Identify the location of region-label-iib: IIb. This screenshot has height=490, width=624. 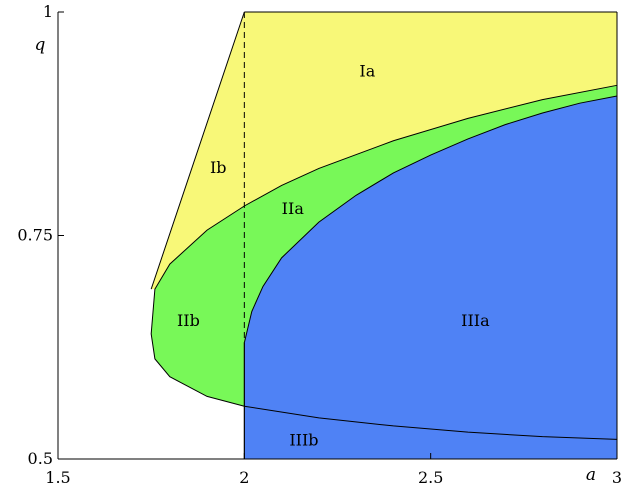
(188, 320).